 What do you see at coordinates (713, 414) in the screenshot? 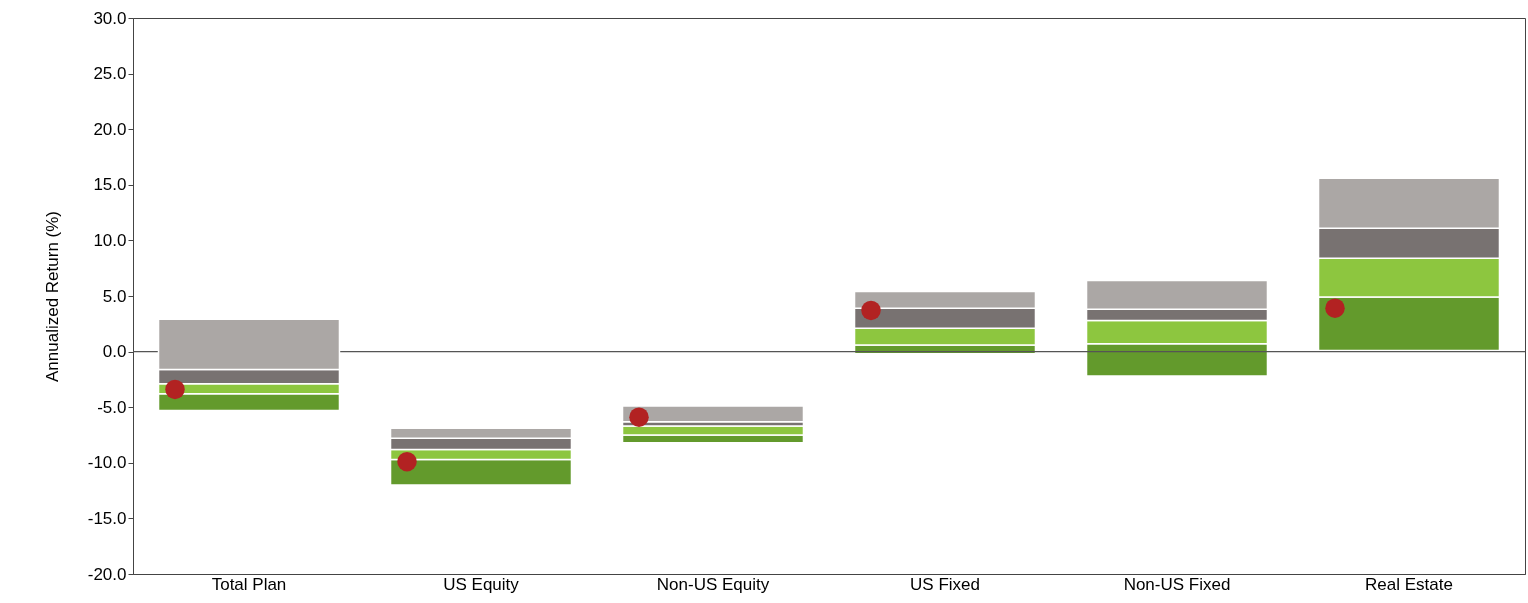
I see `bar` at bounding box center [713, 414].